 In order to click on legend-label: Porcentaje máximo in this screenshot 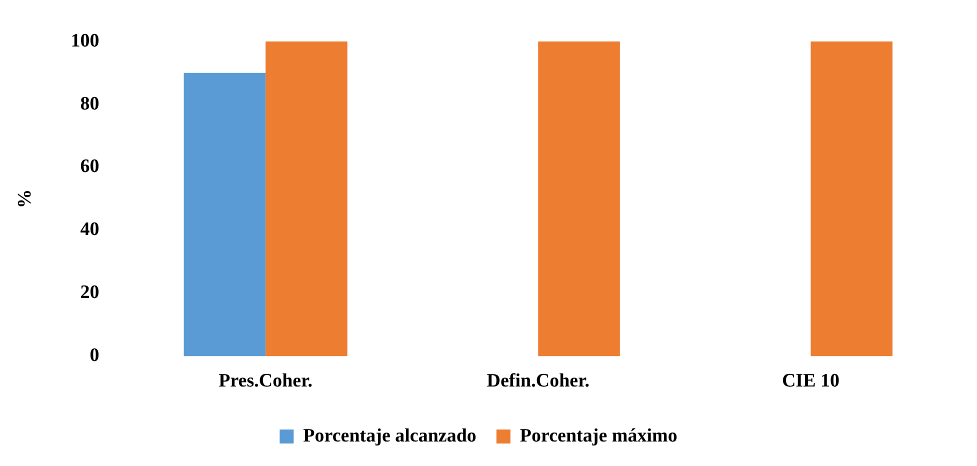, I will do `click(599, 435)`.